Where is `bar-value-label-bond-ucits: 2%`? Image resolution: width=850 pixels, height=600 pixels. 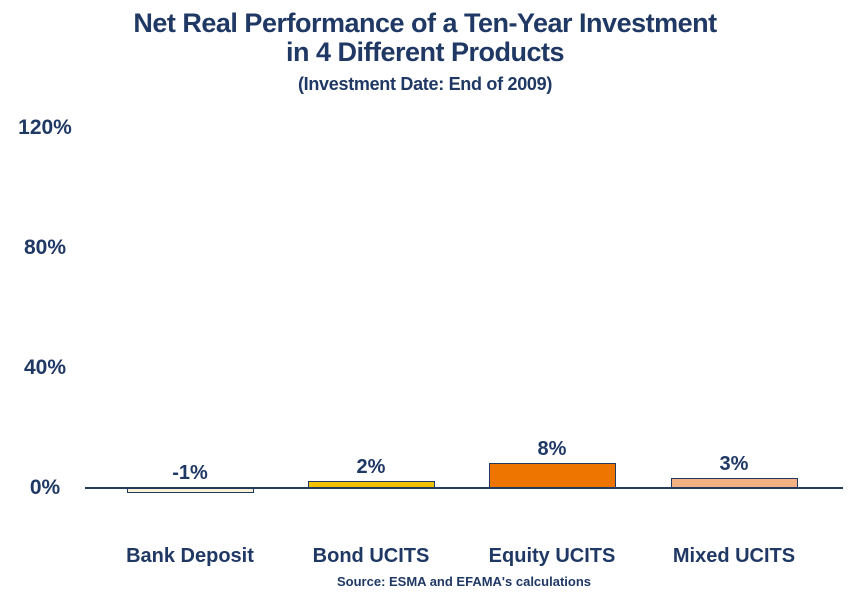
bar-value-label-bond-ucits: 2% is located at coordinates (371, 467).